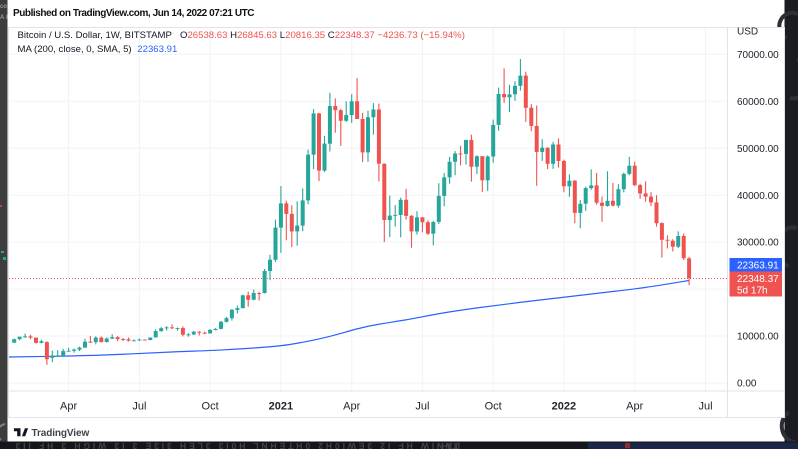 The height and width of the screenshot is (454, 798). I want to click on svg-text: 0.00, so click(747, 384).